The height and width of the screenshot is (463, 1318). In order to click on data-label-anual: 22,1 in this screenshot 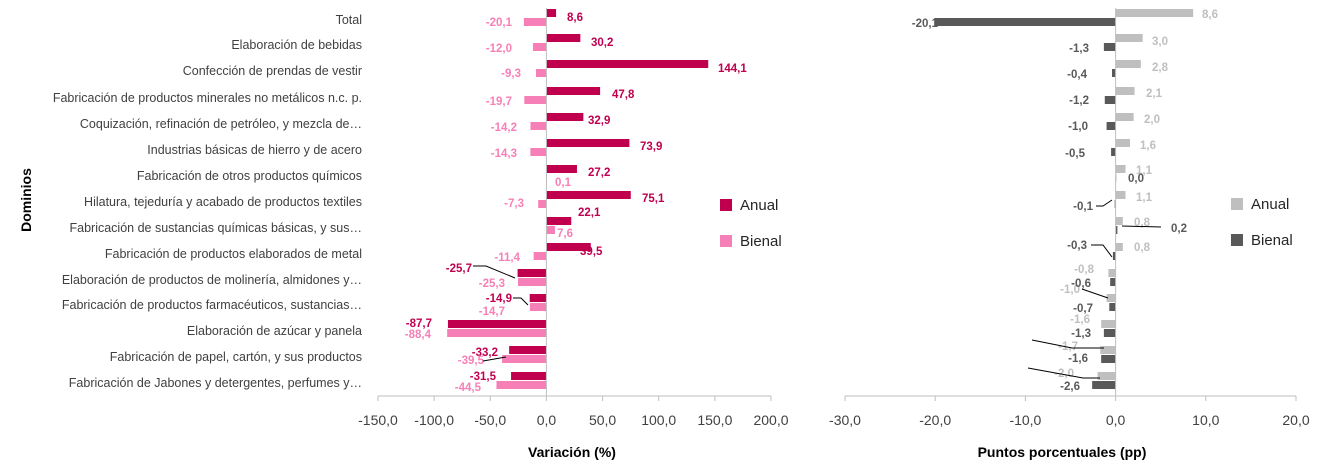, I will do `click(589, 213)`.